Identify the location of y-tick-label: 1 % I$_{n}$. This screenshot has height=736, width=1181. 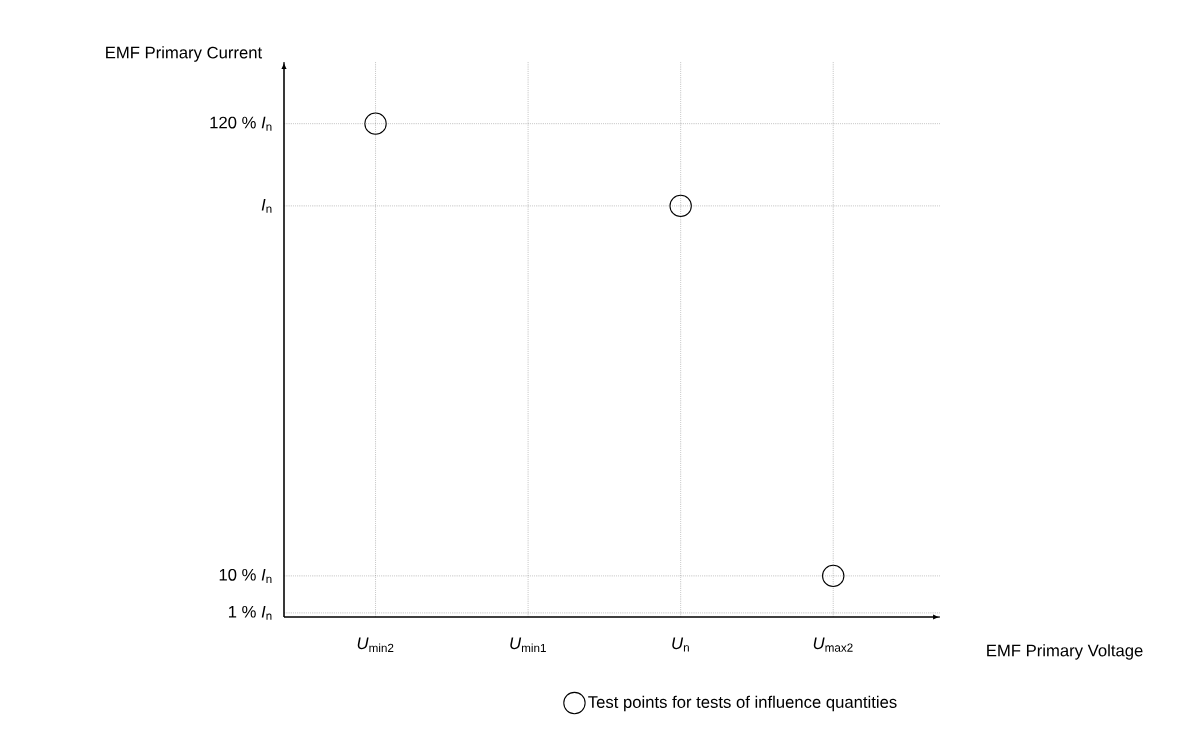
(250, 612).